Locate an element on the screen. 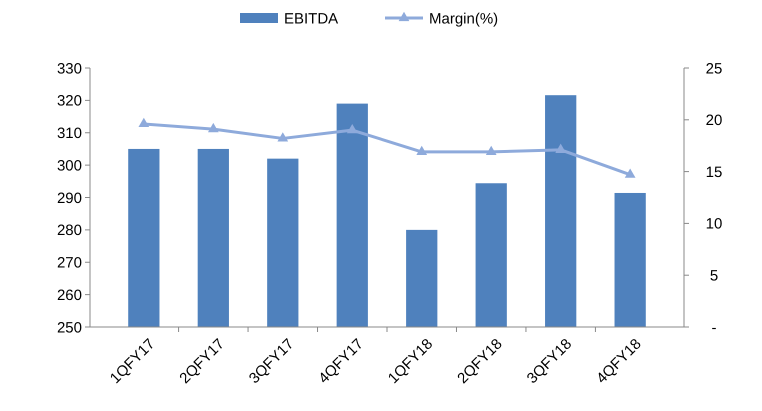  y2-tick-label: 5 is located at coordinates (714, 275).